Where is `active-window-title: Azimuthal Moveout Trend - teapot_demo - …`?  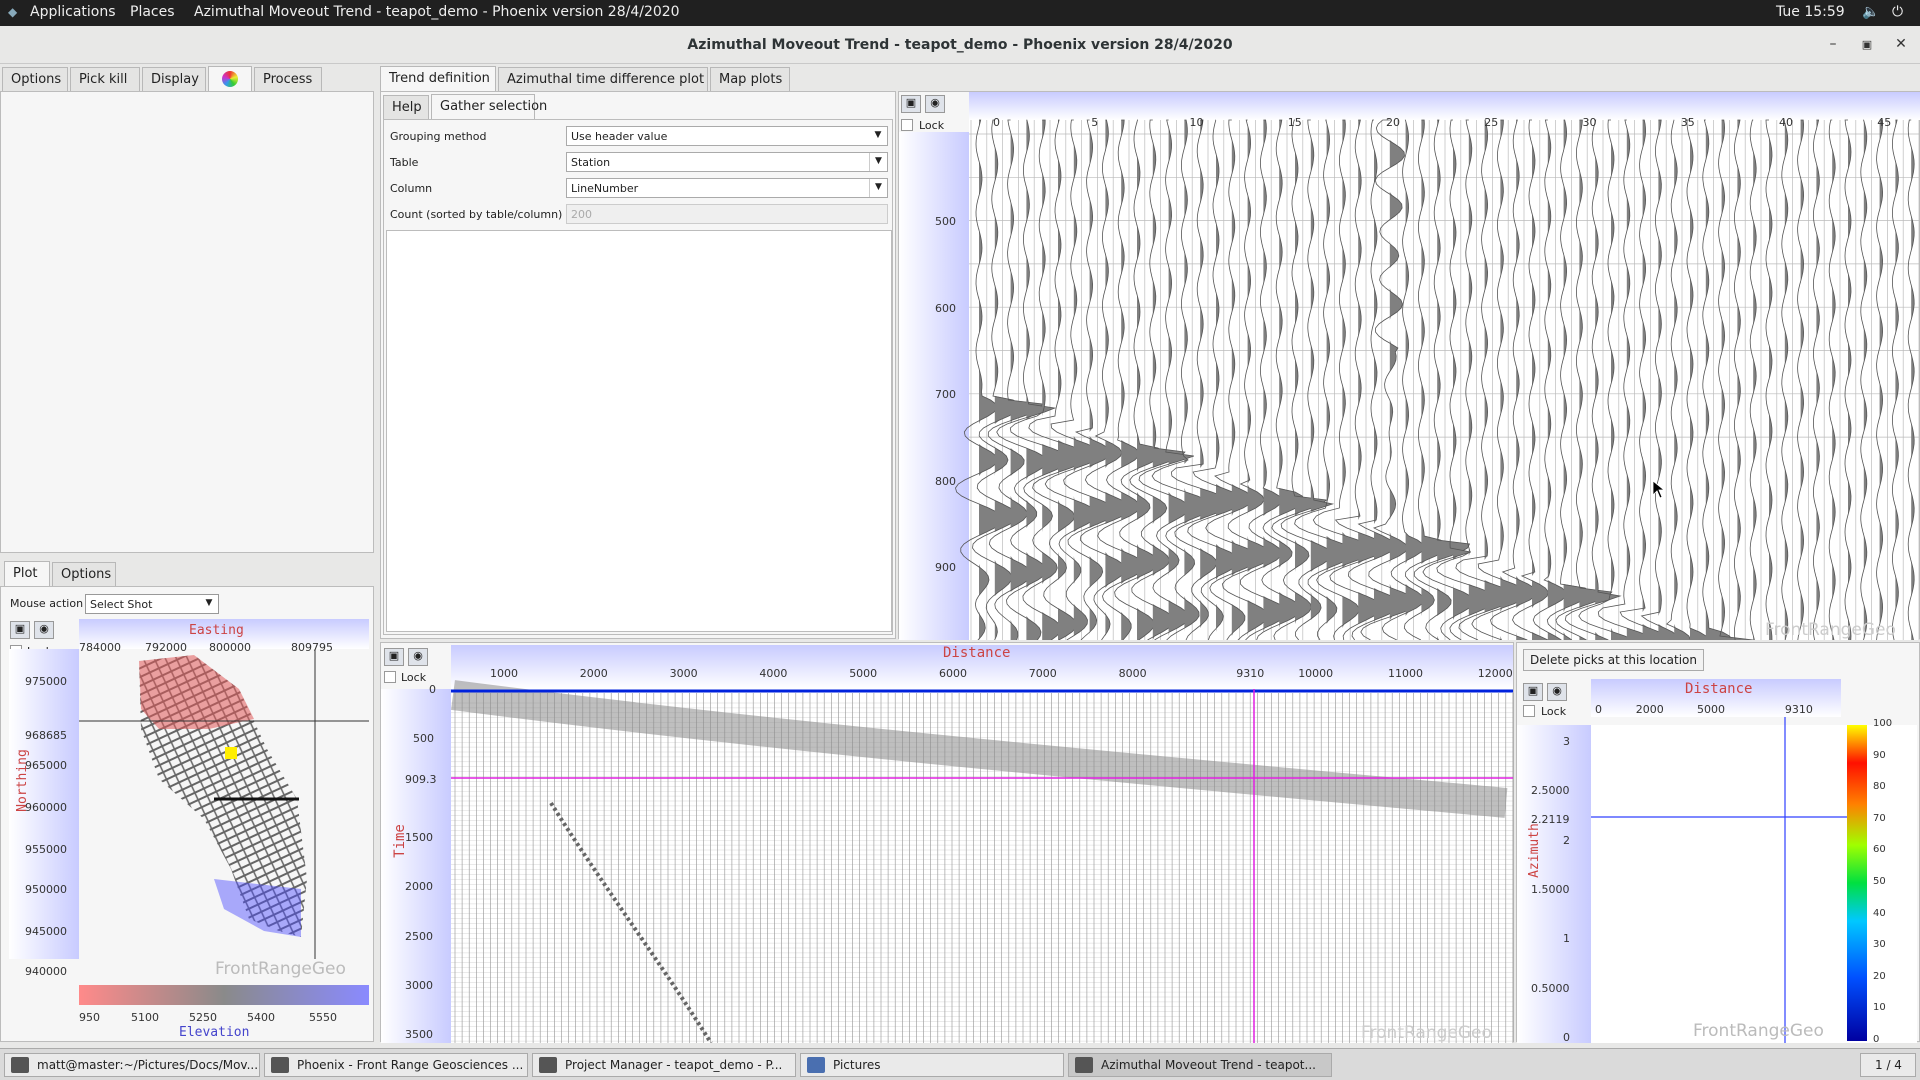 active-window-title: Azimuthal Moveout Trend - teapot_demo - … is located at coordinates (437, 12).